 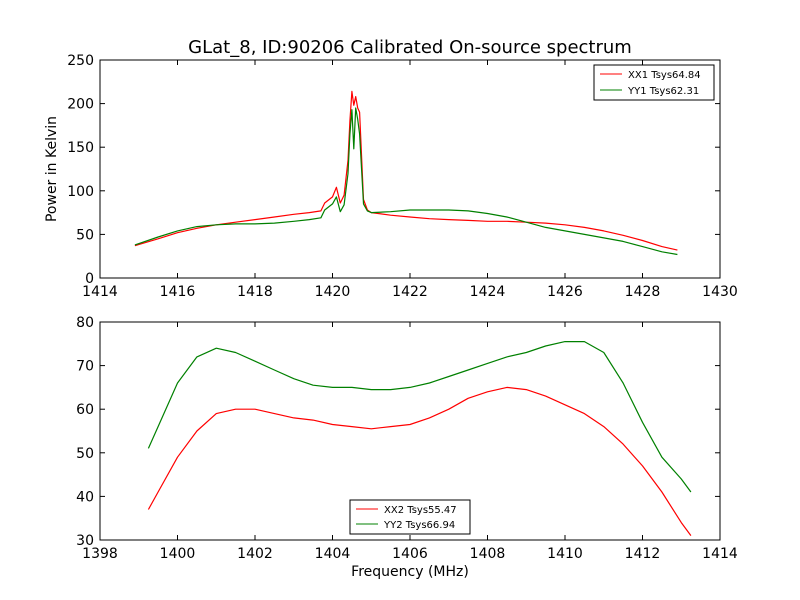 I want to click on top-x-tick-label: 1420, so click(x=333, y=292).